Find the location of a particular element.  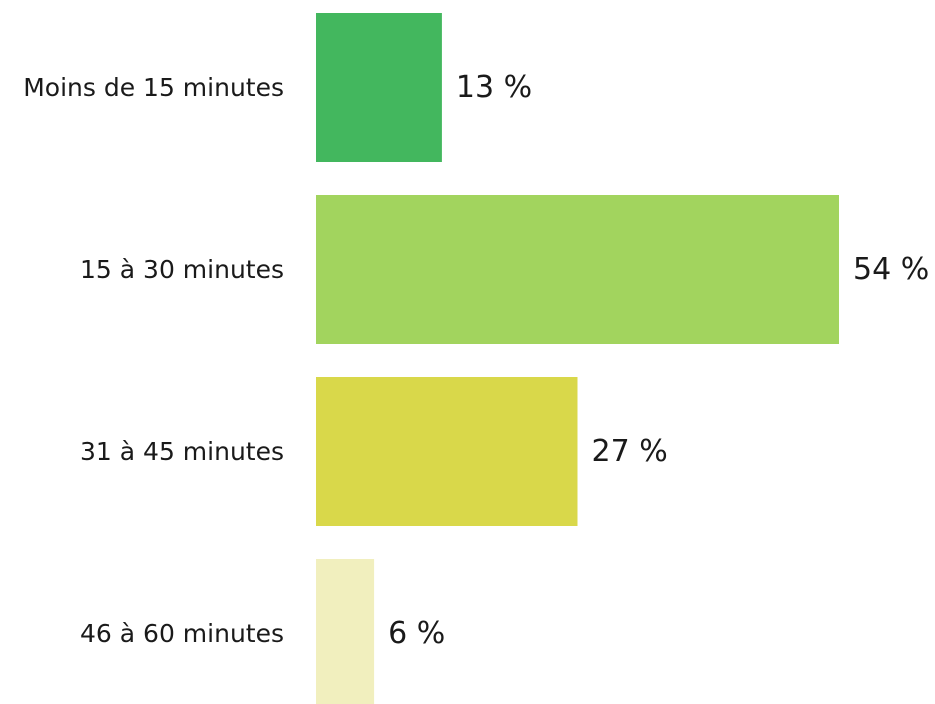

category-label: Moins de 15 minutes is located at coordinates (153, 87).